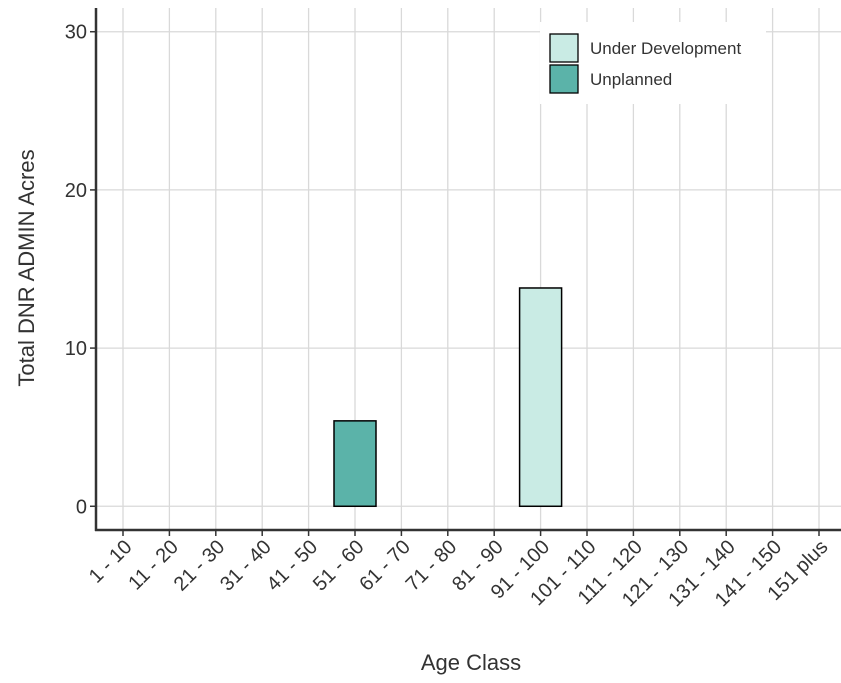 The image size is (841, 683). I want to click on bars, so click(448, 397).